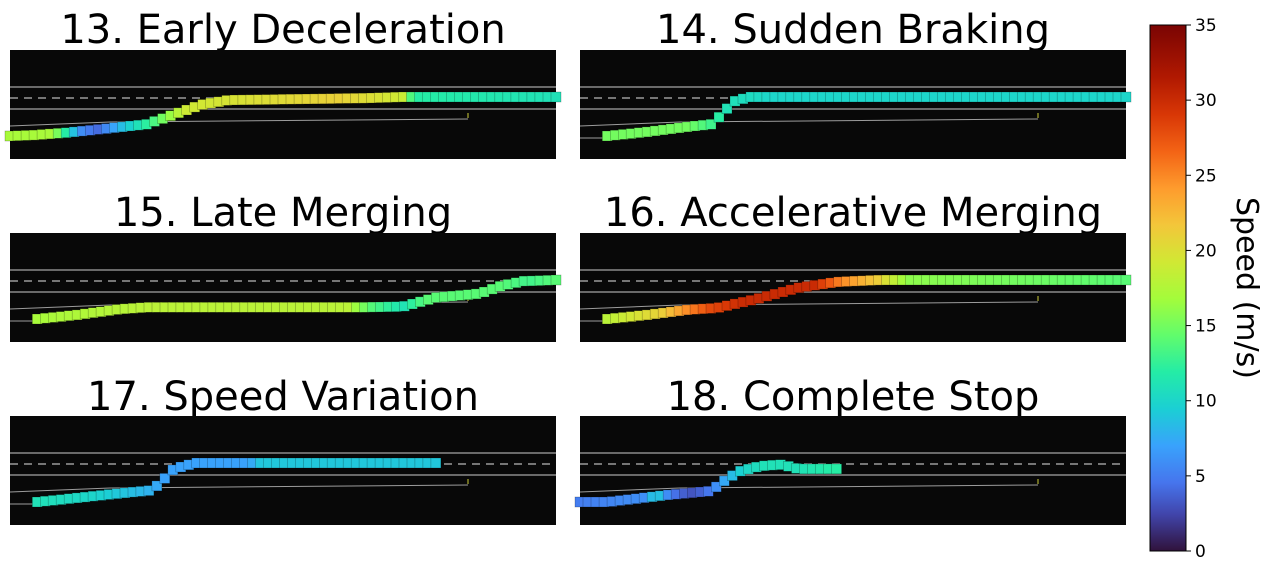 The height and width of the screenshot is (572, 1272). I want to click on subplot-title: 16. Accelerative Merging, so click(853, 213).